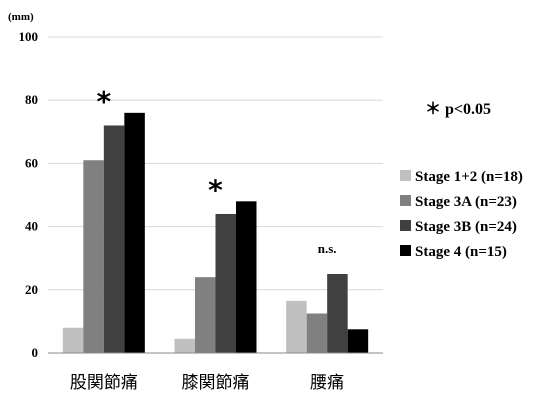 This screenshot has height=393, width=549. What do you see at coordinates (31, 162) in the screenshot?
I see `y-tick-label: 60` at bounding box center [31, 162].